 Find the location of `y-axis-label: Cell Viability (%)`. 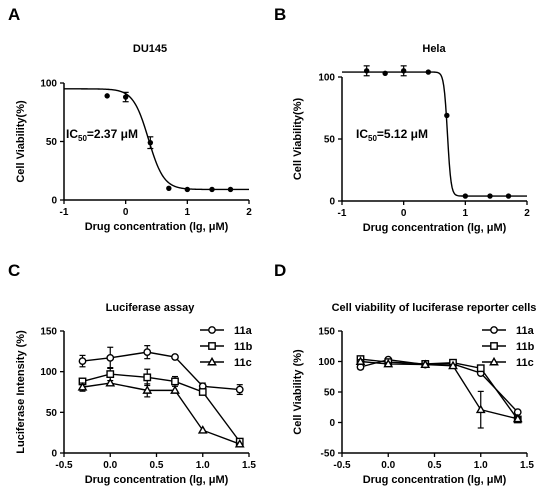

y-axis-label: Cell Viability (%) is located at coordinates (298, 392).